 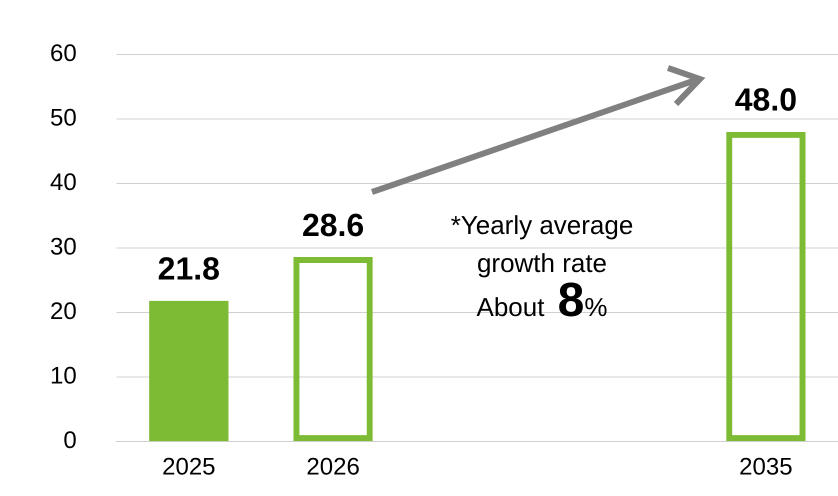 What do you see at coordinates (188, 371) in the screenshot?
I see `bar` at bounding box center [188, 371].